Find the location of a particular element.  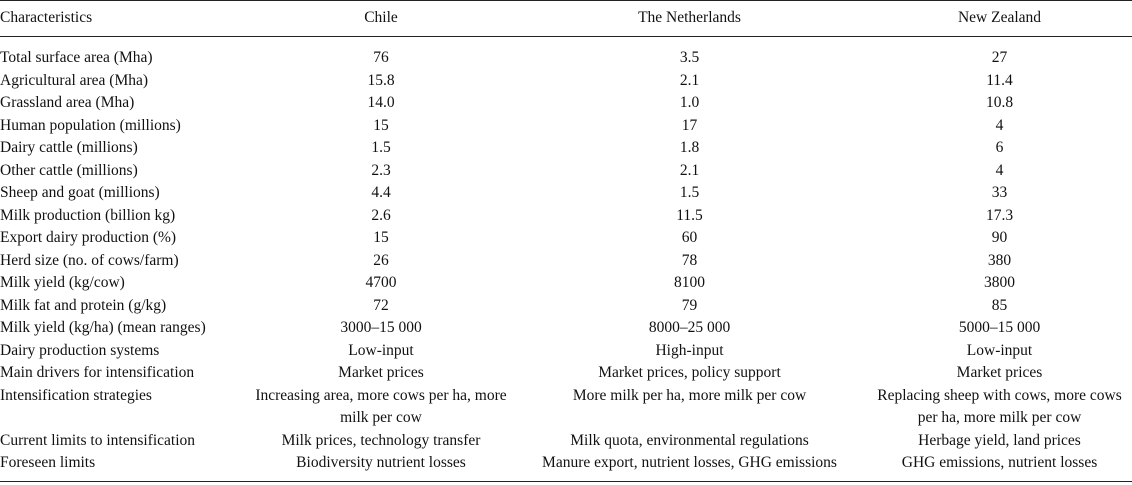

row-label: Milk fat and protein (g/kg) is located at coordinates (83, 305).